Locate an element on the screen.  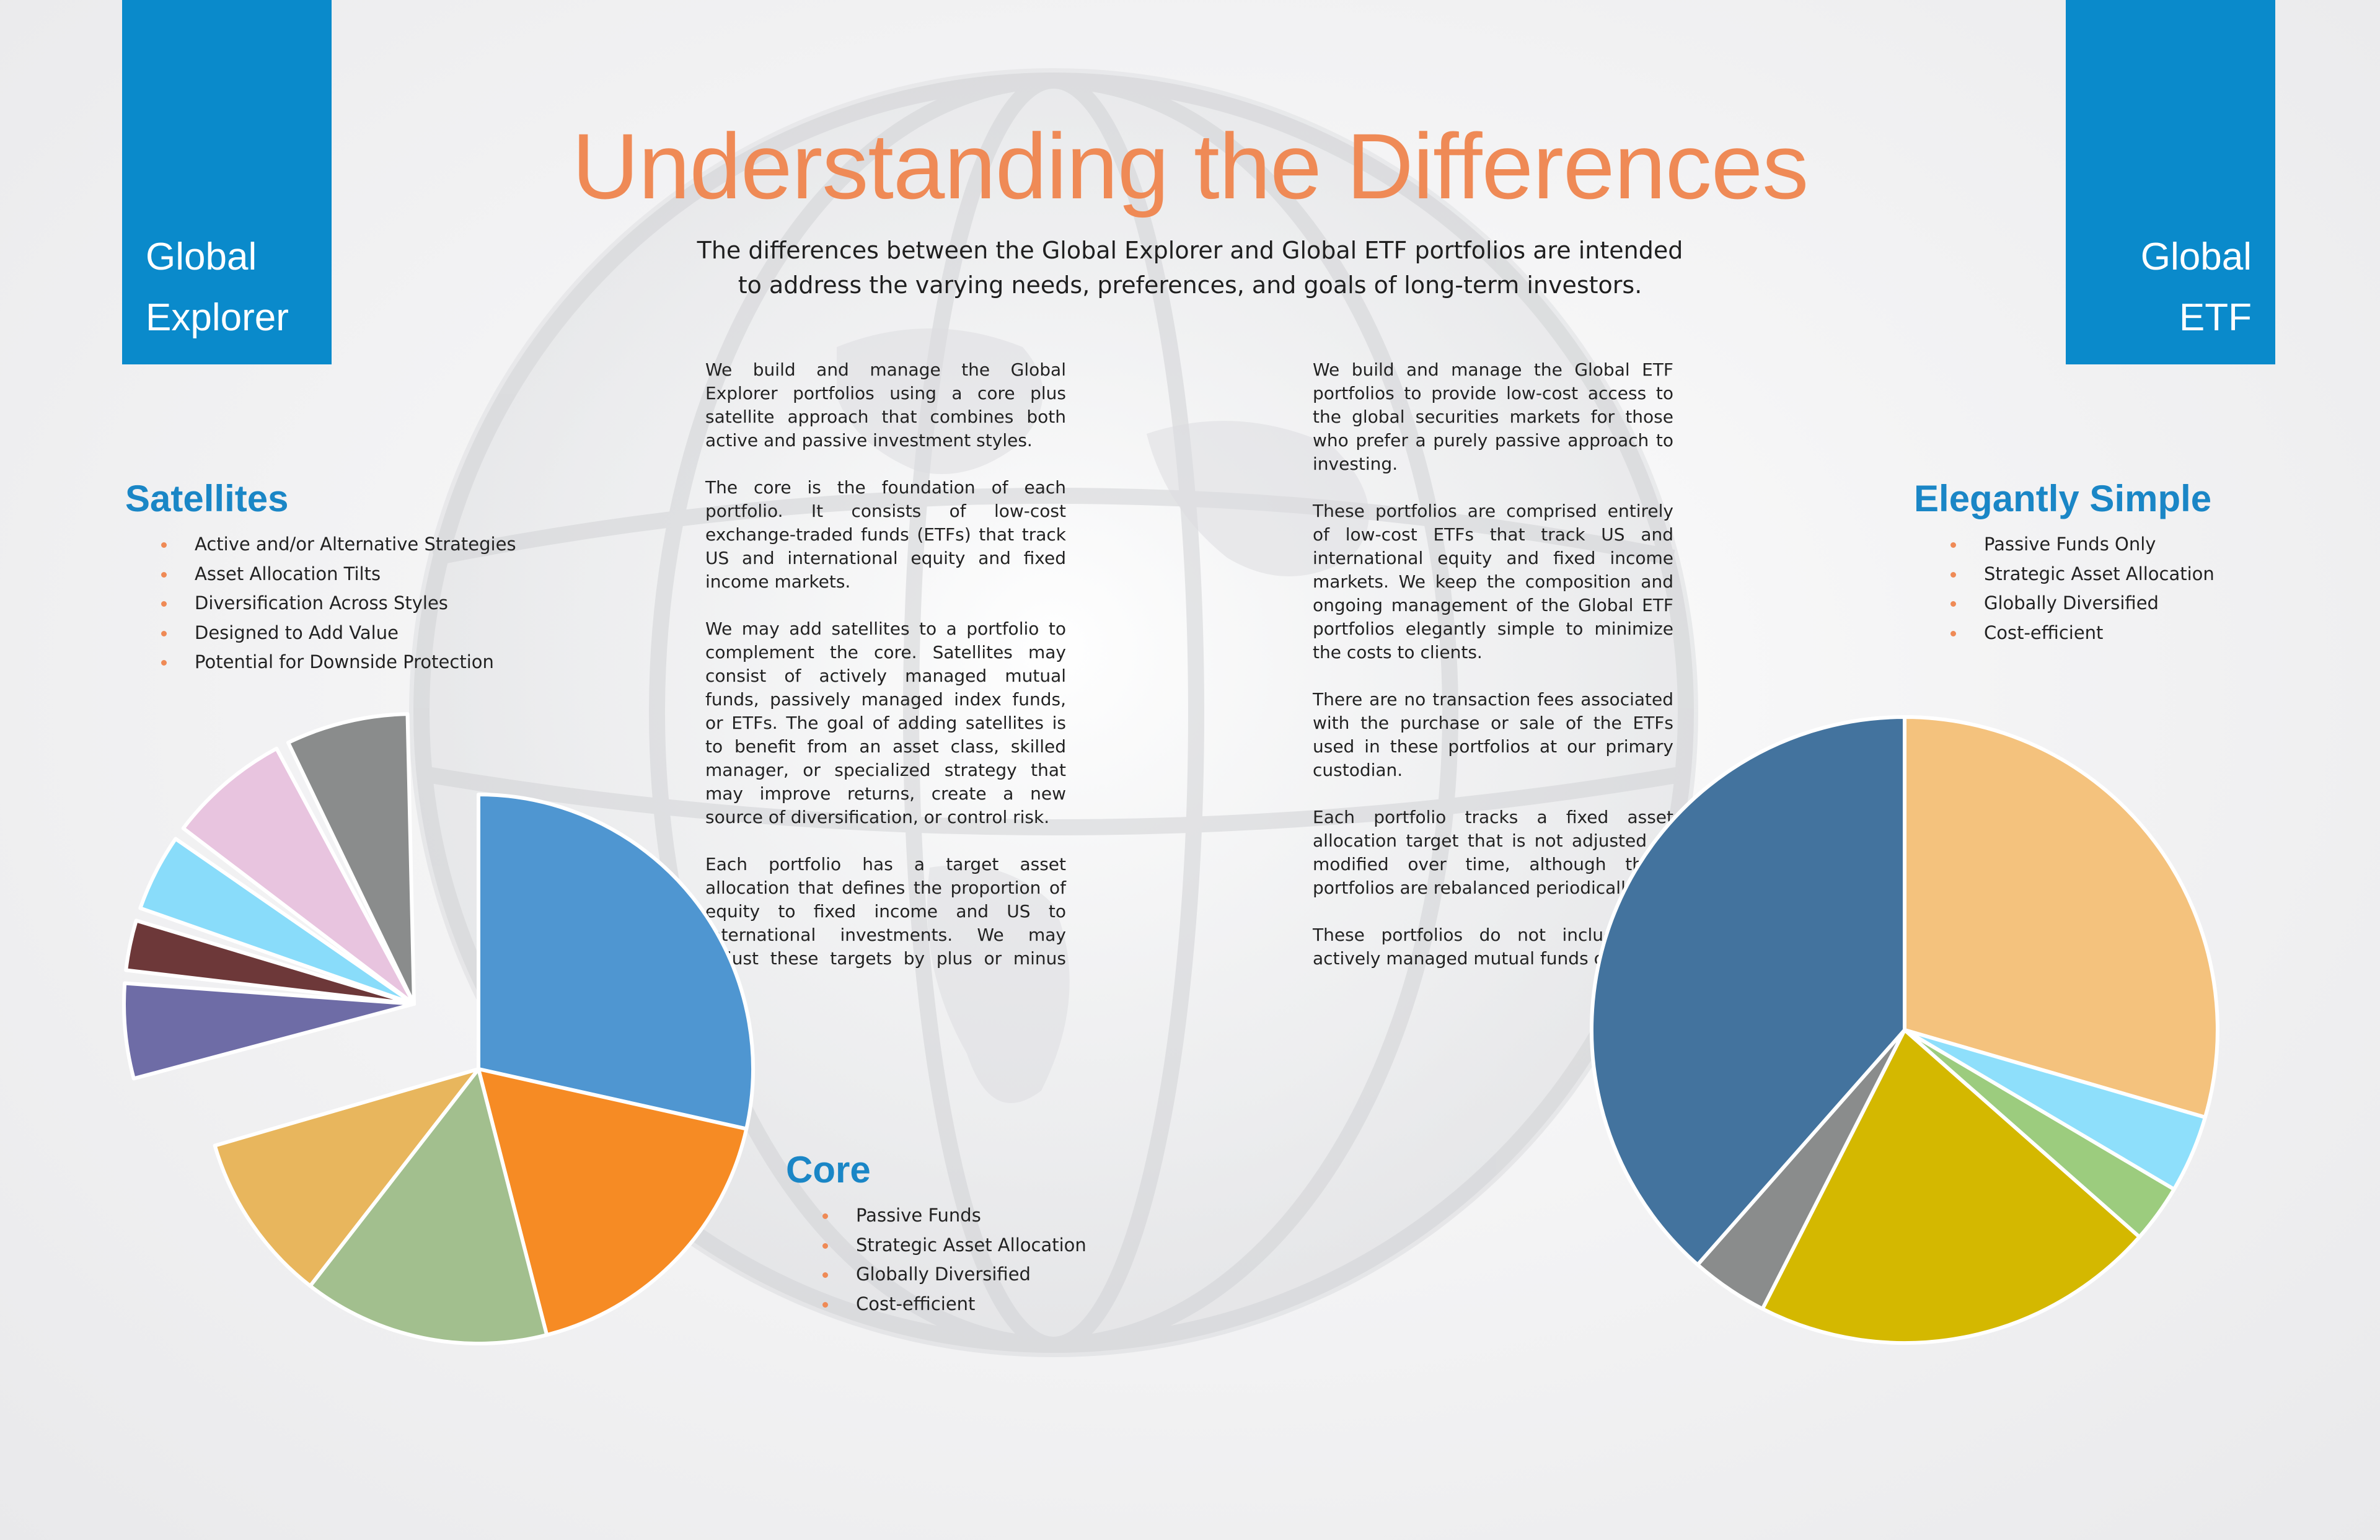
list-item: Potential for Downside Protection is located at coordinates (337, 662).